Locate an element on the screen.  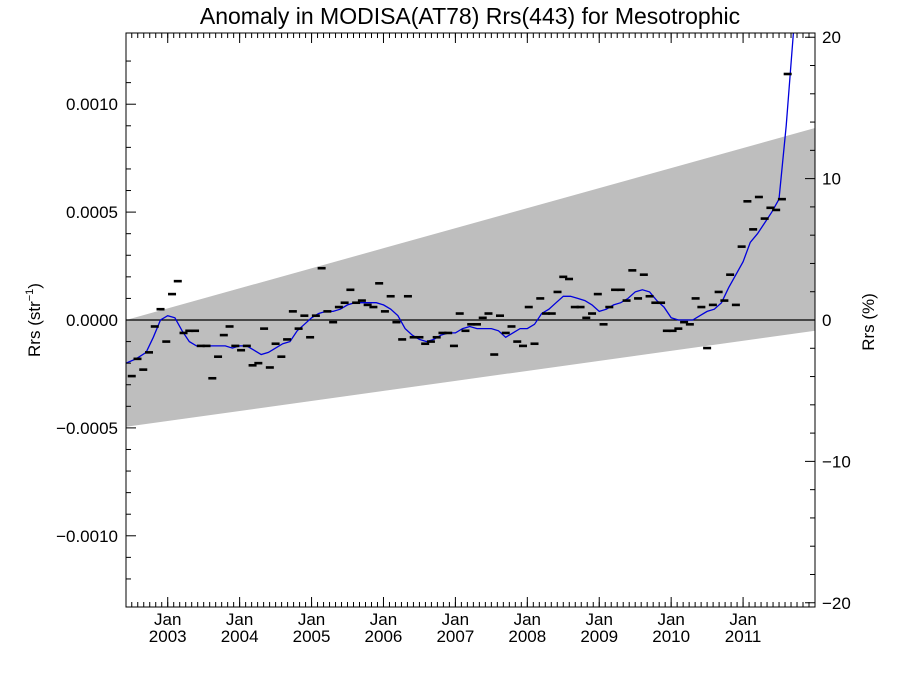
y2-tick-label: −10 is located at coordinates (836, 461).